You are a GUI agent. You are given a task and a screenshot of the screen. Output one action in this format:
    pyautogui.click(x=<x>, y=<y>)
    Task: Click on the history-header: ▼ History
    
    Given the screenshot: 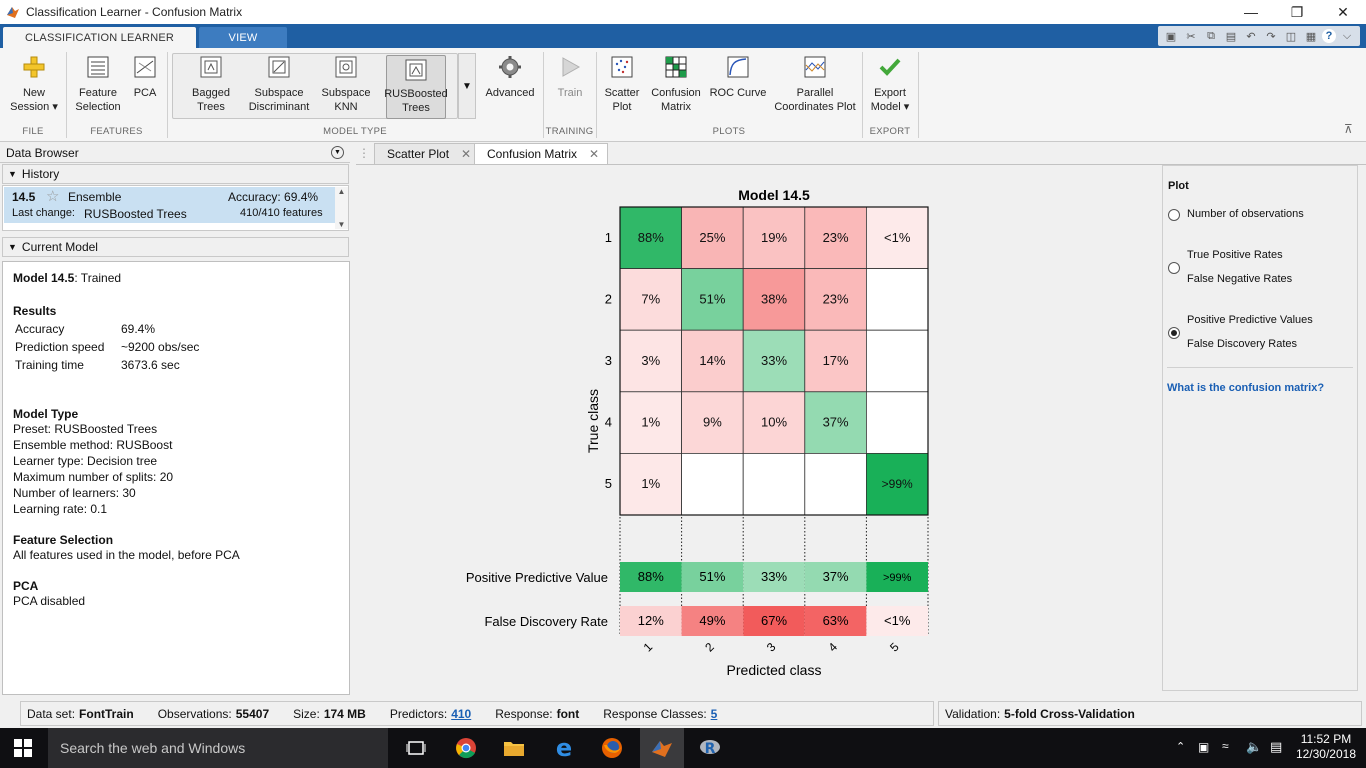 What is the action you would take?
    pyautogui.click(x=175, y=174)
    